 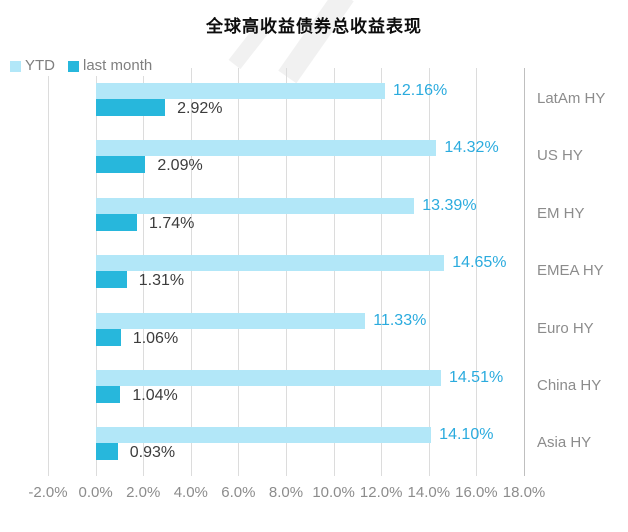 What do you see at coordinates (172, 223) in the screenshot?
I see `value-label-last-month: 1.74%` at bounding box center [172, 223].